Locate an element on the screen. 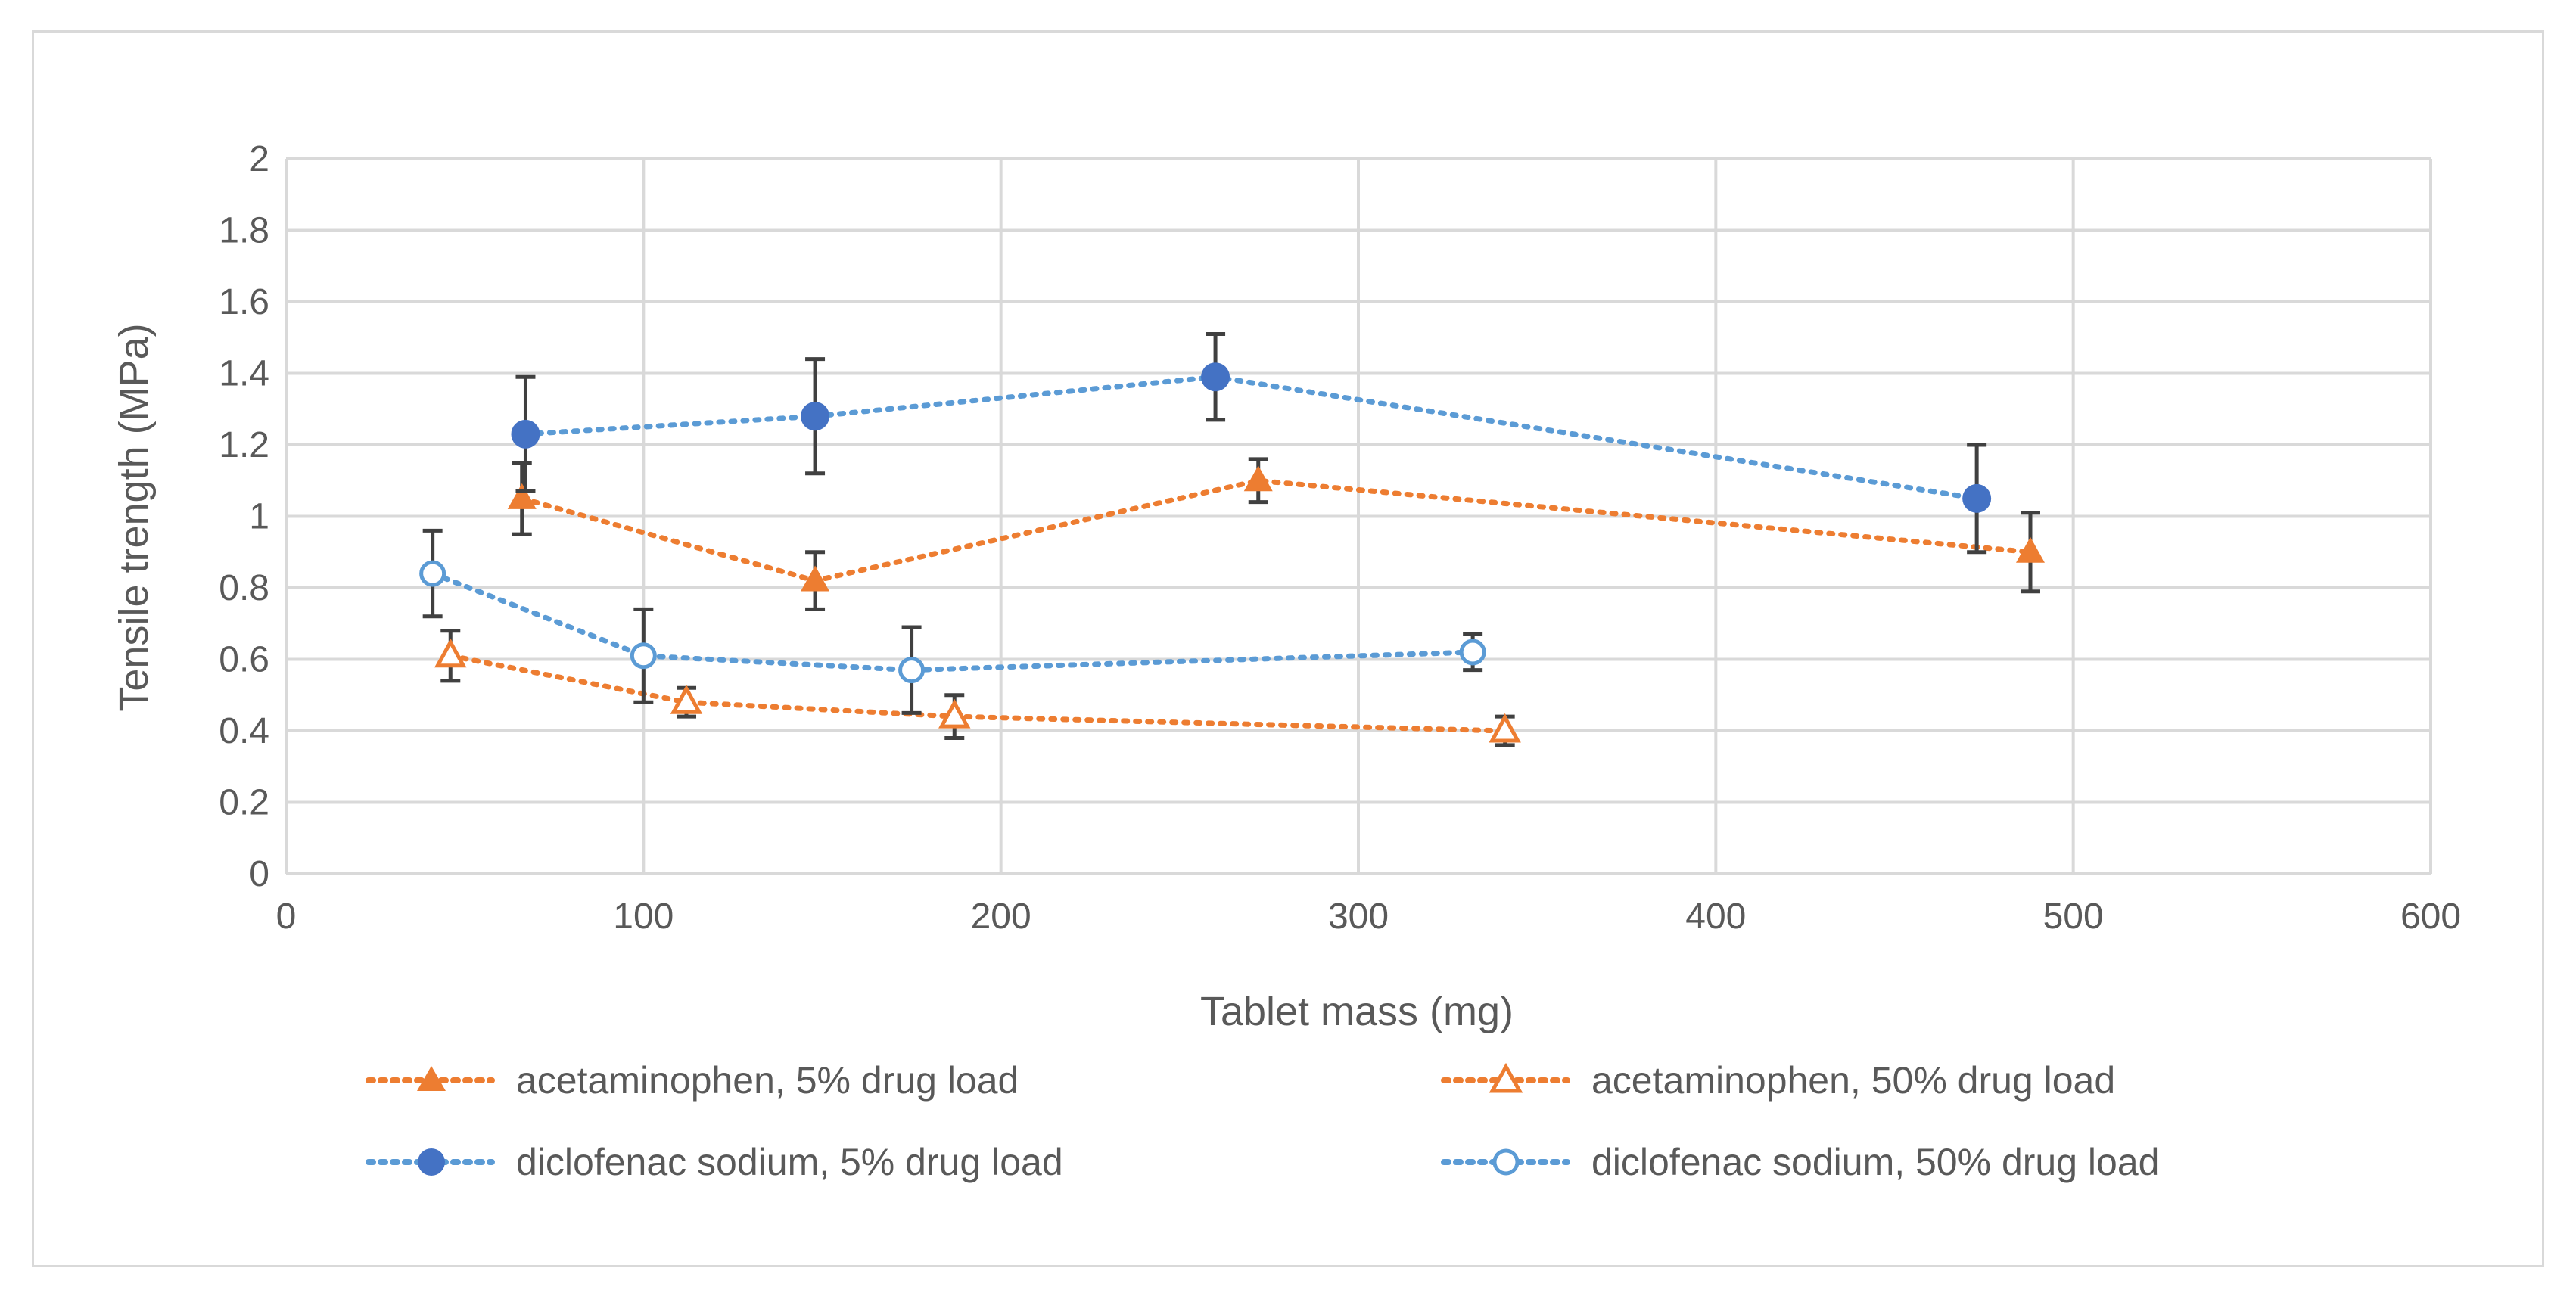  legend-label-diclofenac-50: diclofenac sodium, 50% drug load is located at coordinates (1875, 1162).